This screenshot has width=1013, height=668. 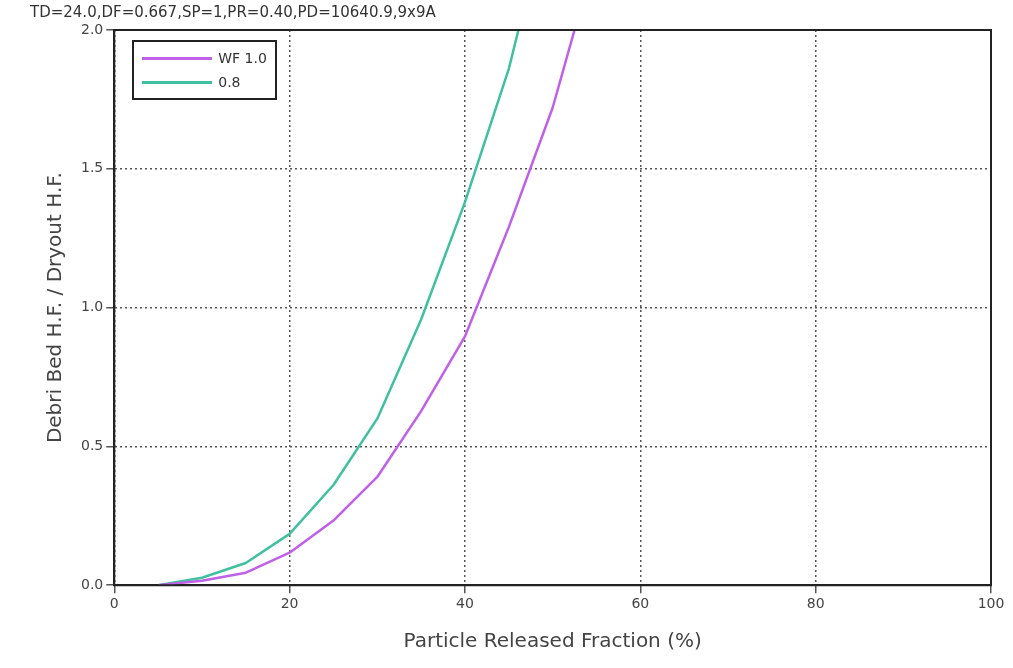 I want to click on y-tick-label: 1.0, so click(x=92, y=306).